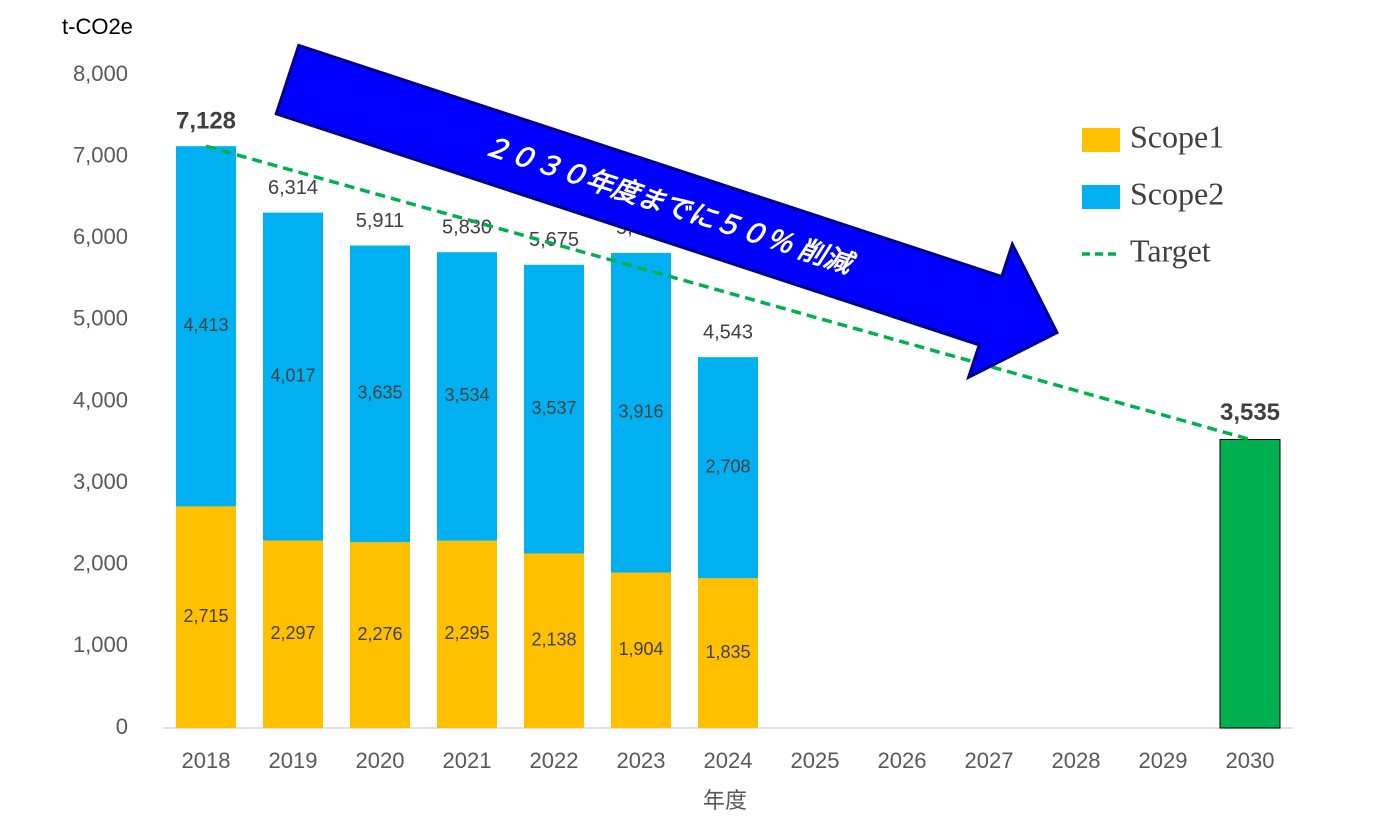 This screenshot has height=823, width=1383. What do you see at coordinates (122, 726) in the screenshot?
I see `y-tick-label: 0` at bounding box center [122, 726].